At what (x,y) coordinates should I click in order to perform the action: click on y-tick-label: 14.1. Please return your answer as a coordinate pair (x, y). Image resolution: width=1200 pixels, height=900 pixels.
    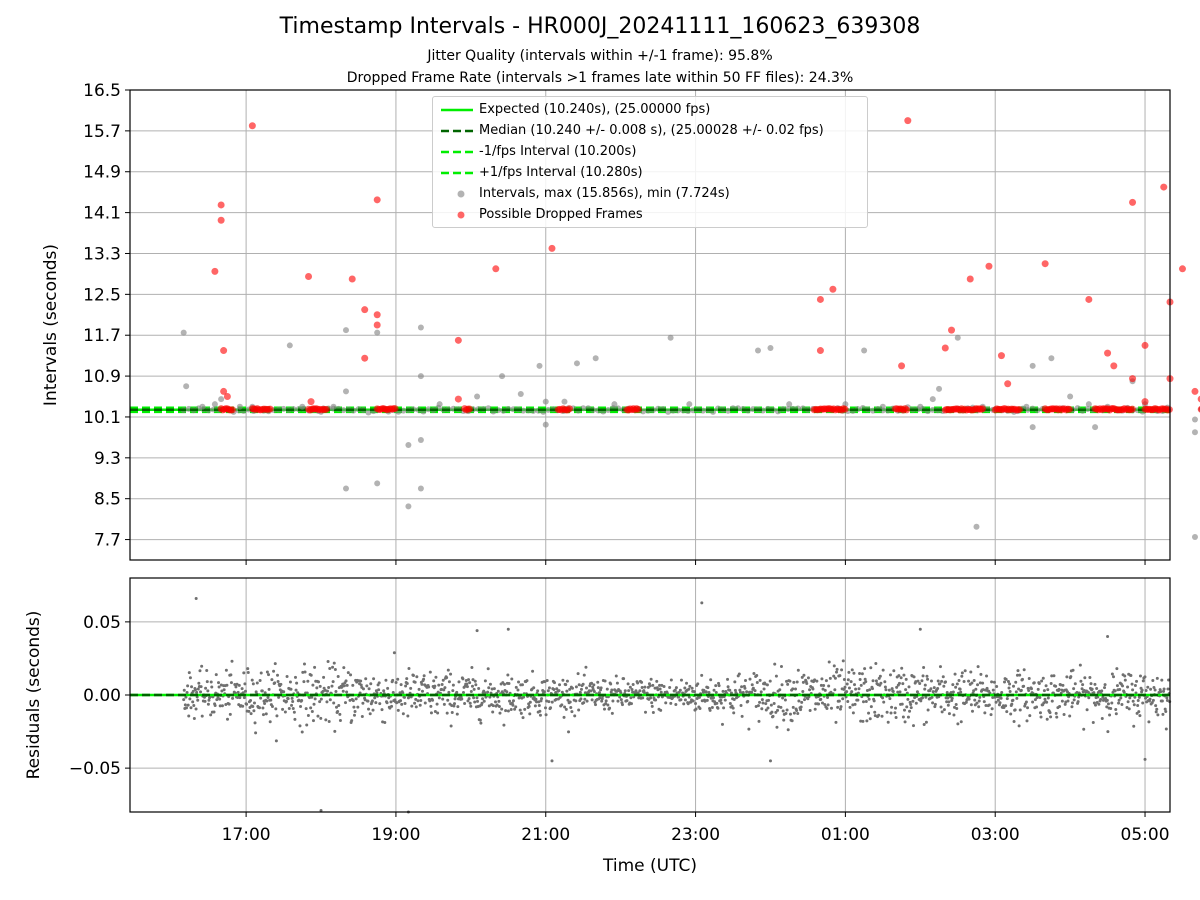
    Looking at the image, I should click on (102, 214).